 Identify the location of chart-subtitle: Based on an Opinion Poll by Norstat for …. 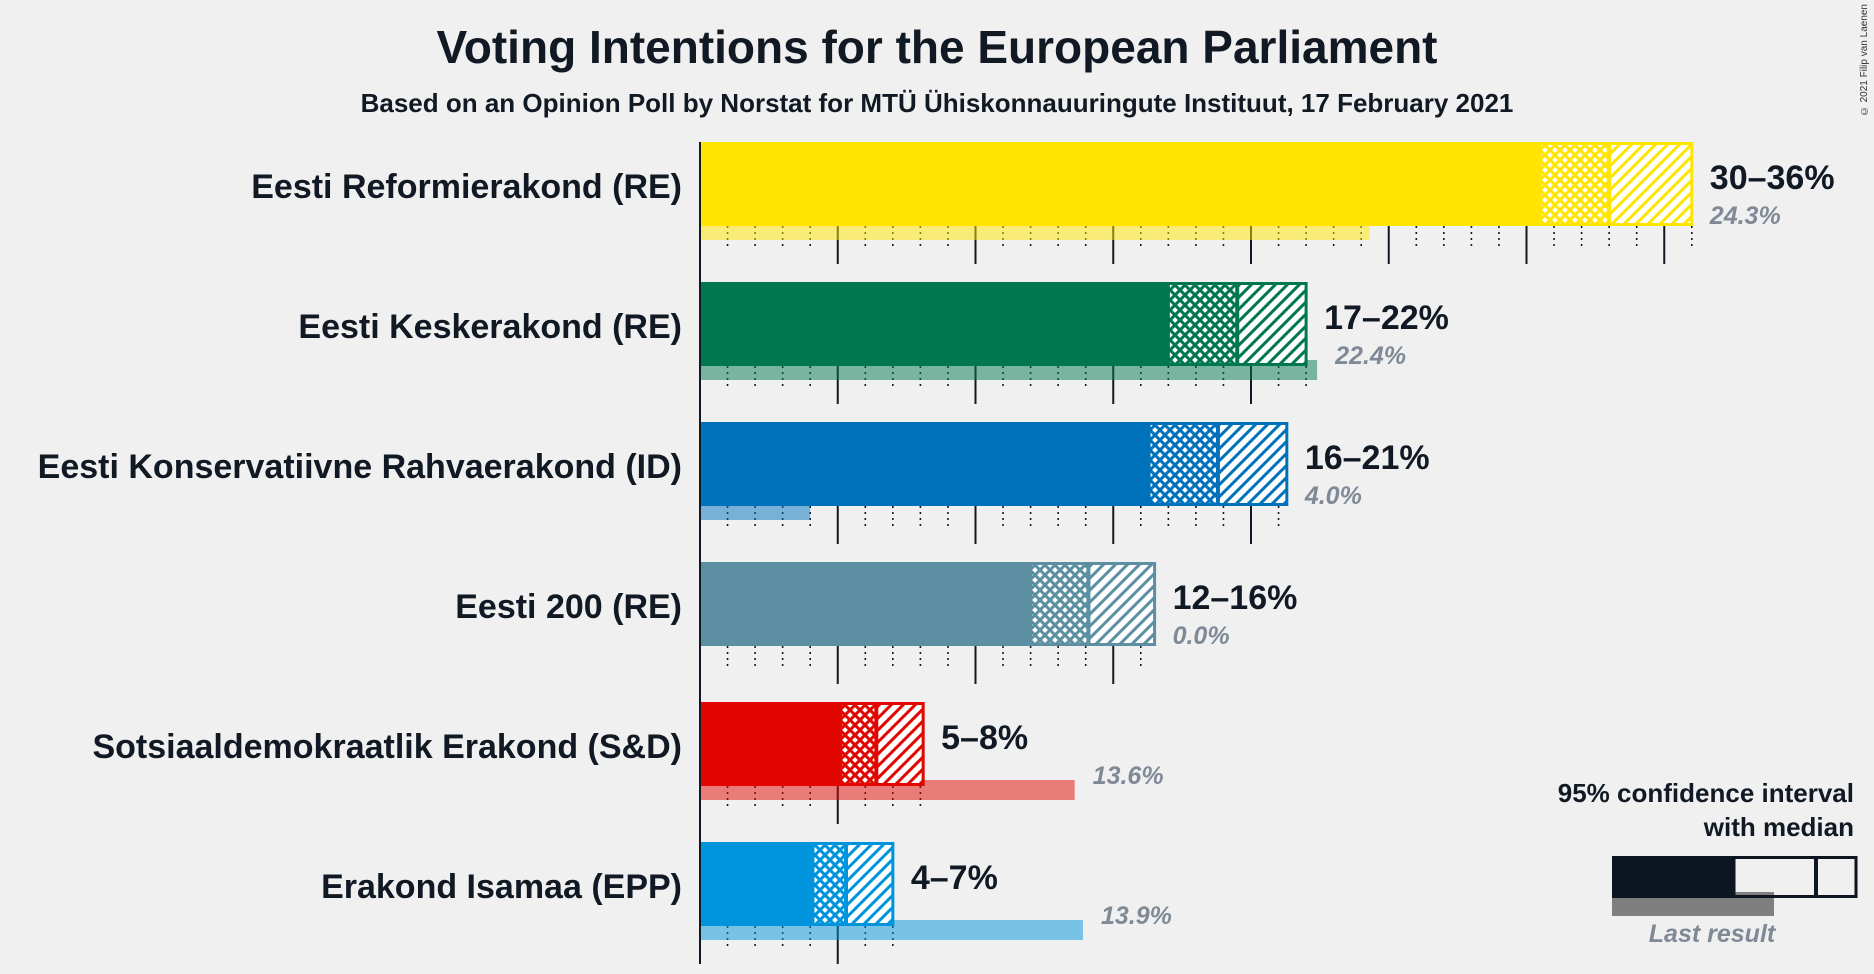
(937, 103).